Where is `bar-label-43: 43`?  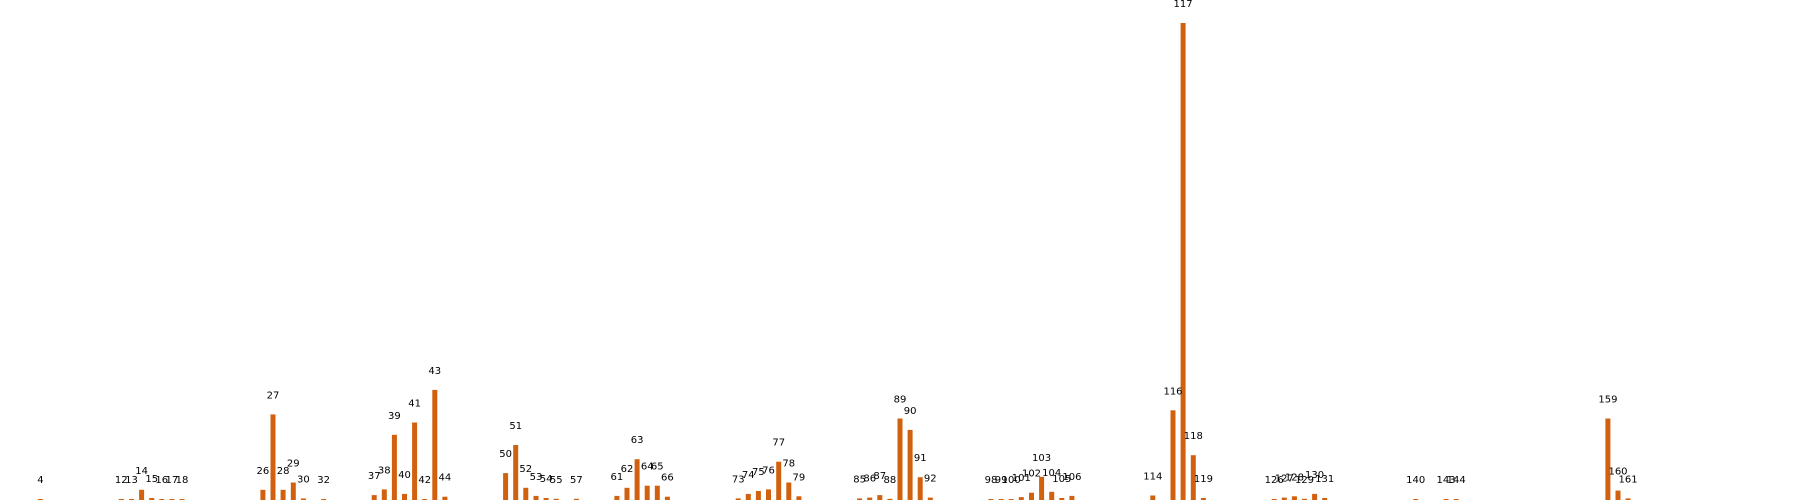 bar-label-43: 43 is located at coordinates (434, 371).